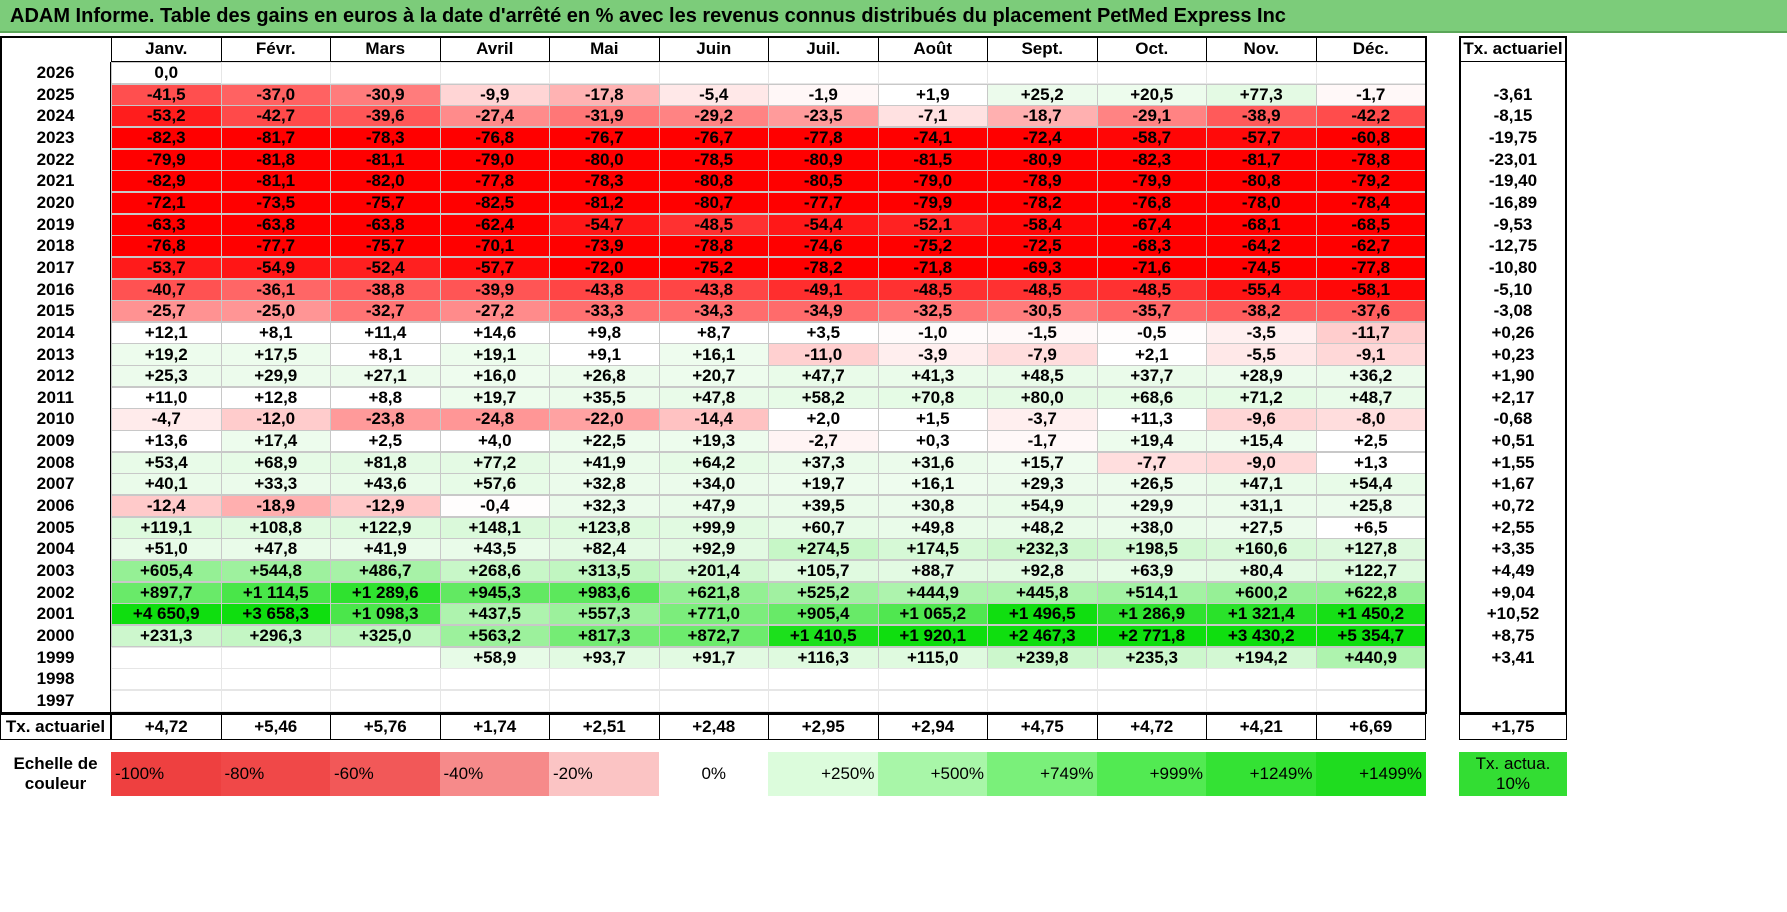 The image size is (1787, 912). What do you see at coordinates (275, 636) in the screenshot?
I see `table-cell: +296,3` at bounding box center [275, 636].